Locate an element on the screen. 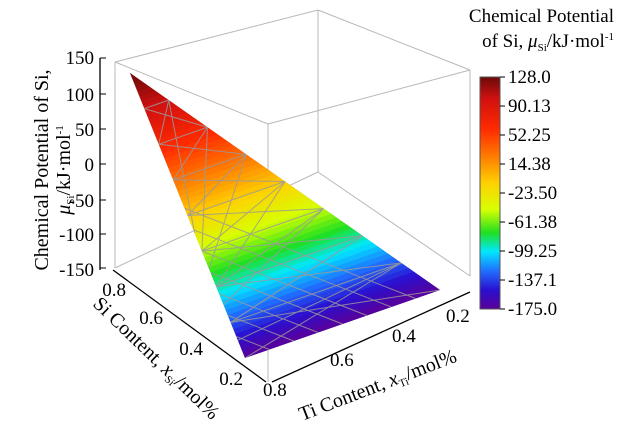 This screenshot has height=432, width=617. z-tick-label: -100 is located at coordinates (76, 235).